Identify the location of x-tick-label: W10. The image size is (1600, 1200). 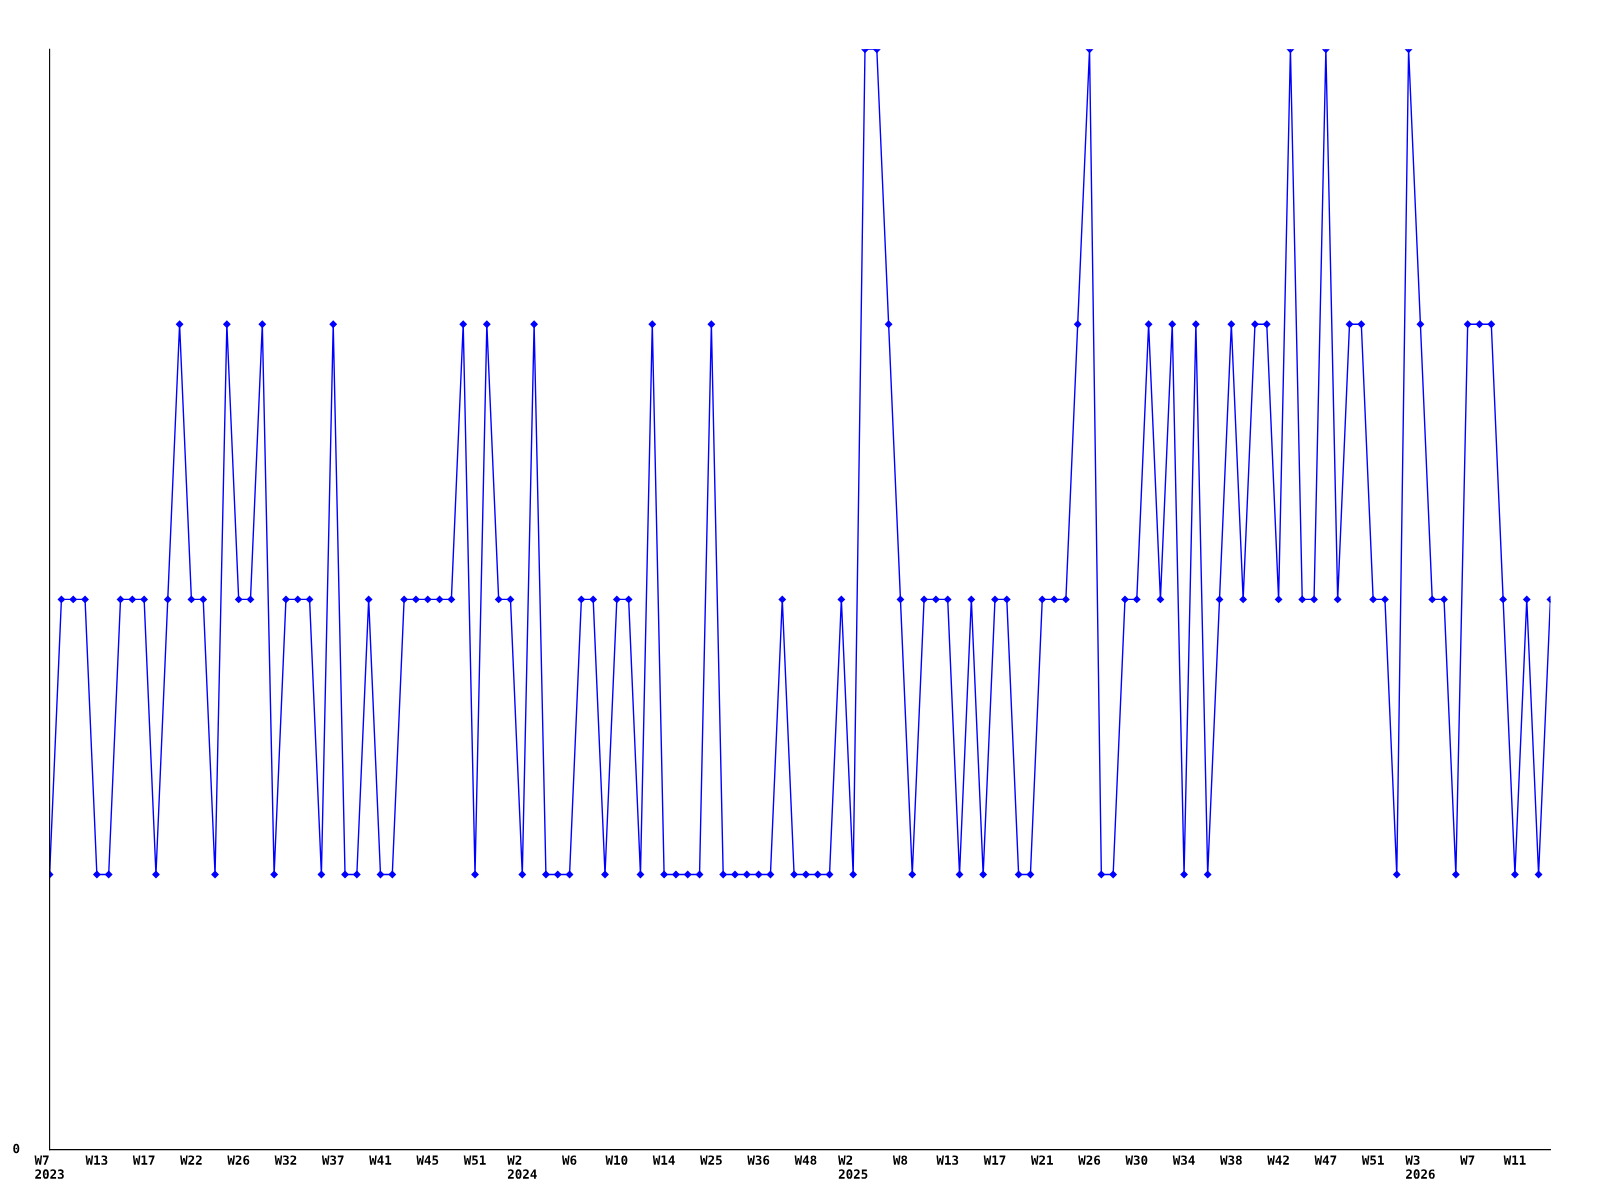
(616, 1160).